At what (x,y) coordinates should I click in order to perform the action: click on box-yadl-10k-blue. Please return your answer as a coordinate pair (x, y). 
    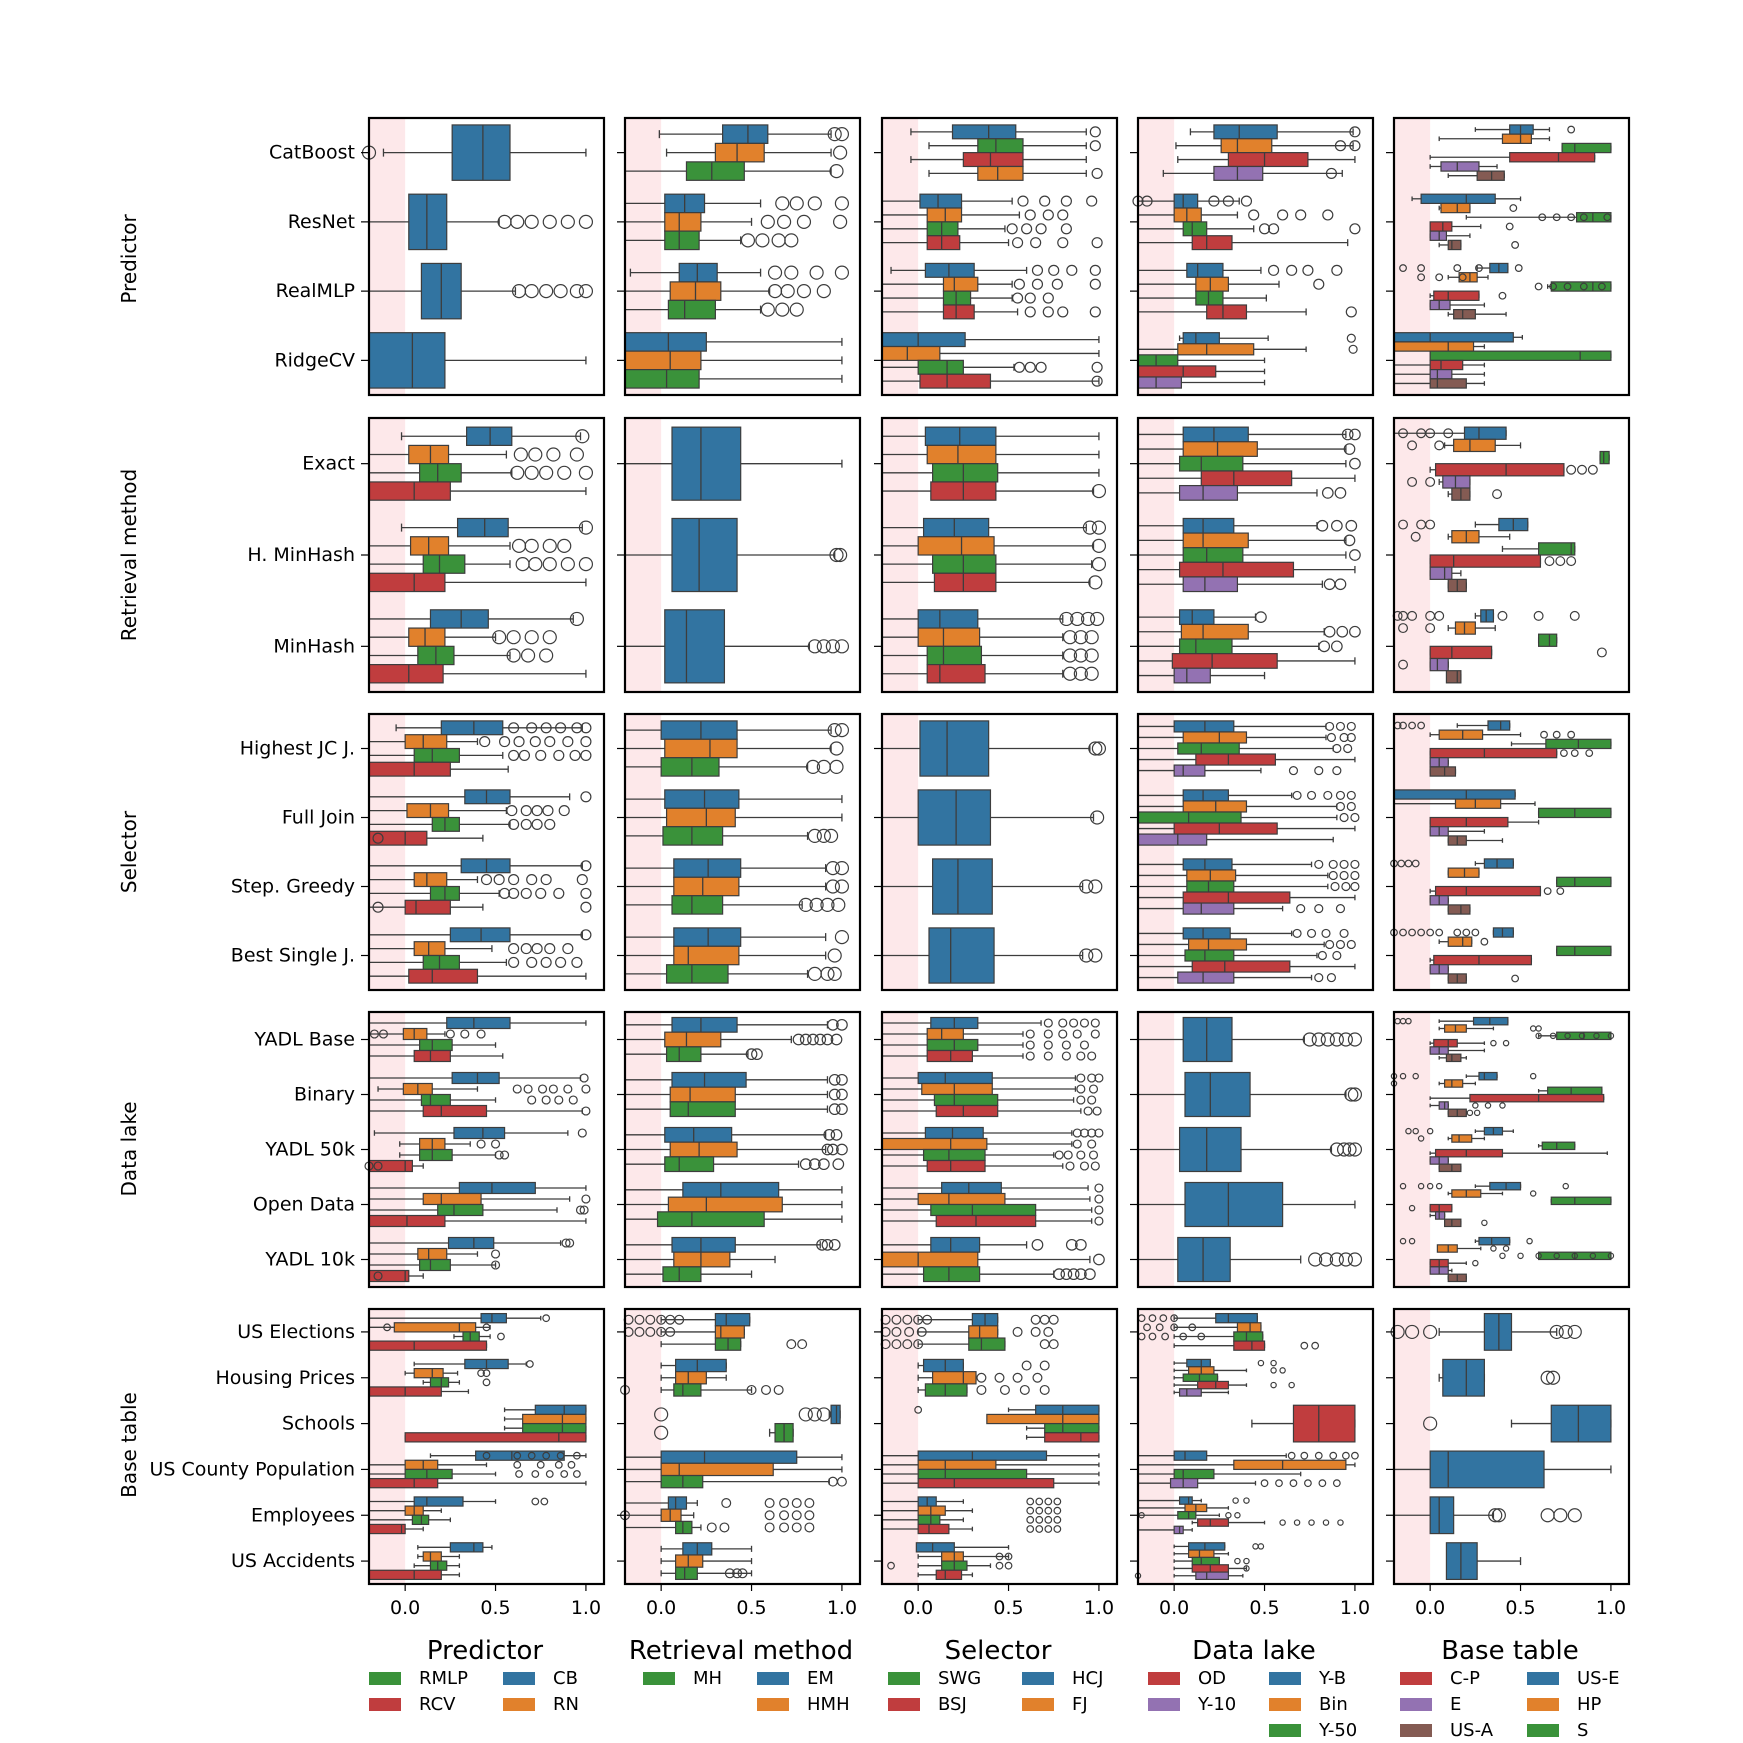
    Looking at the image, I should click on (732, 1244).